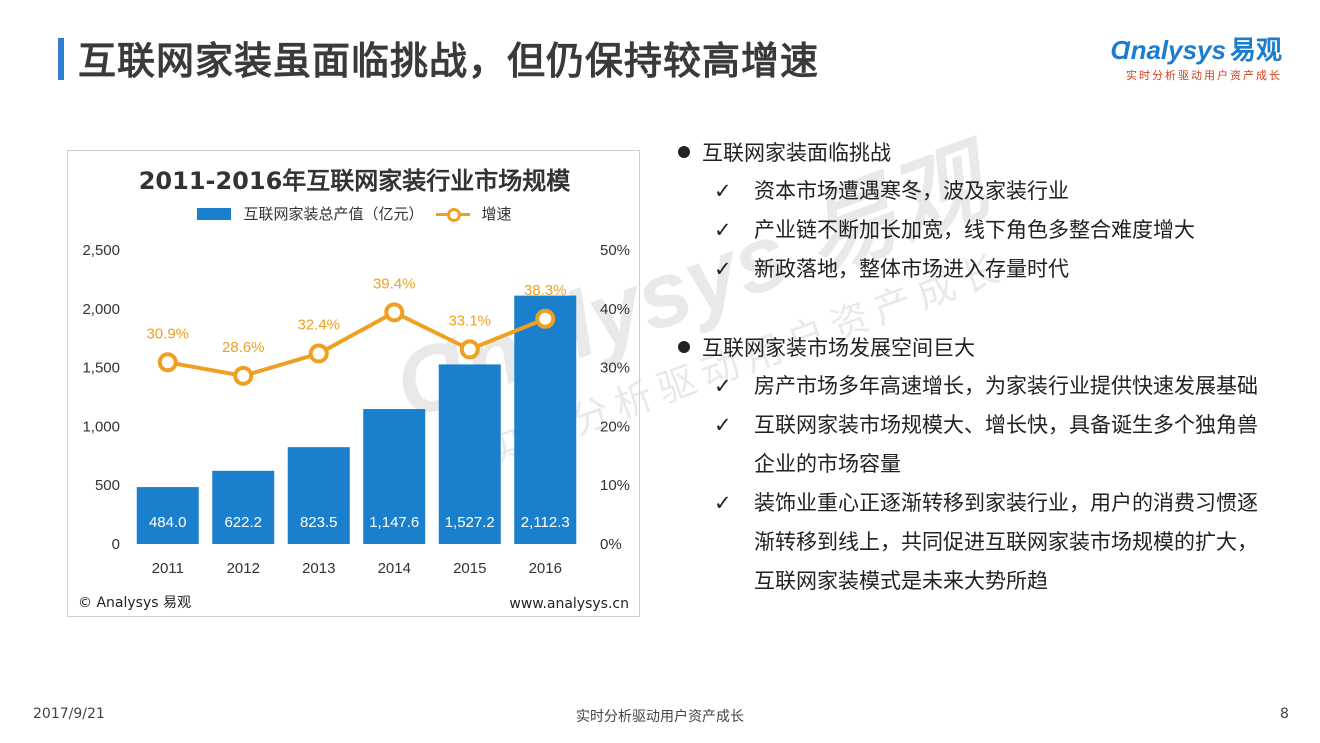 This screenshot has height=743, width=1320. I want to click on y-left-tick-label: 1,500, so click(101, 368).